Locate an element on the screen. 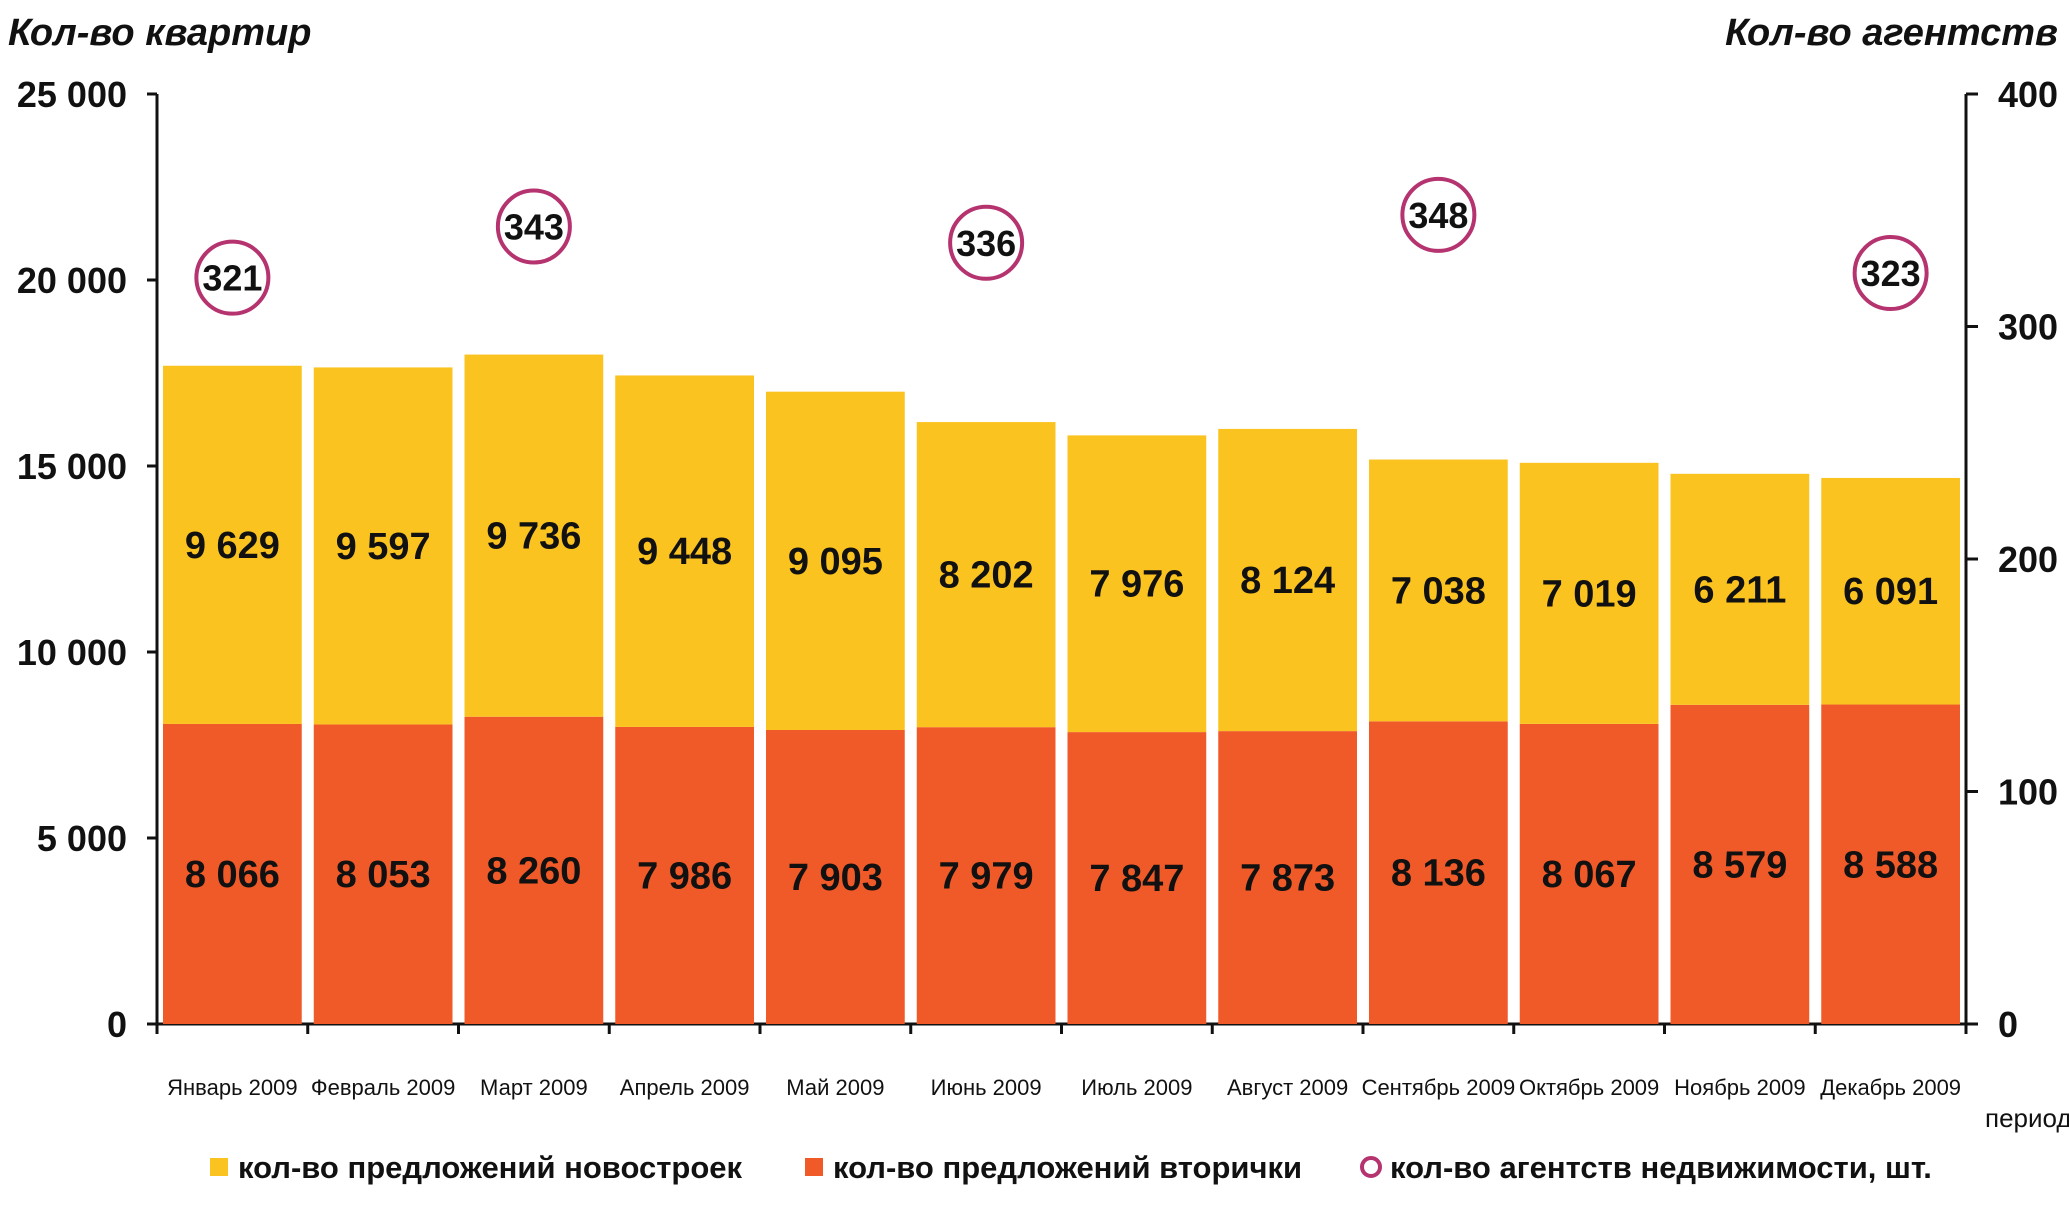 Image resolution: width=2069 pixels, height=1205 pixels. legend-label-2: кол-во агентств недвижимости, шт. is located at coordinates (1661, 1167).